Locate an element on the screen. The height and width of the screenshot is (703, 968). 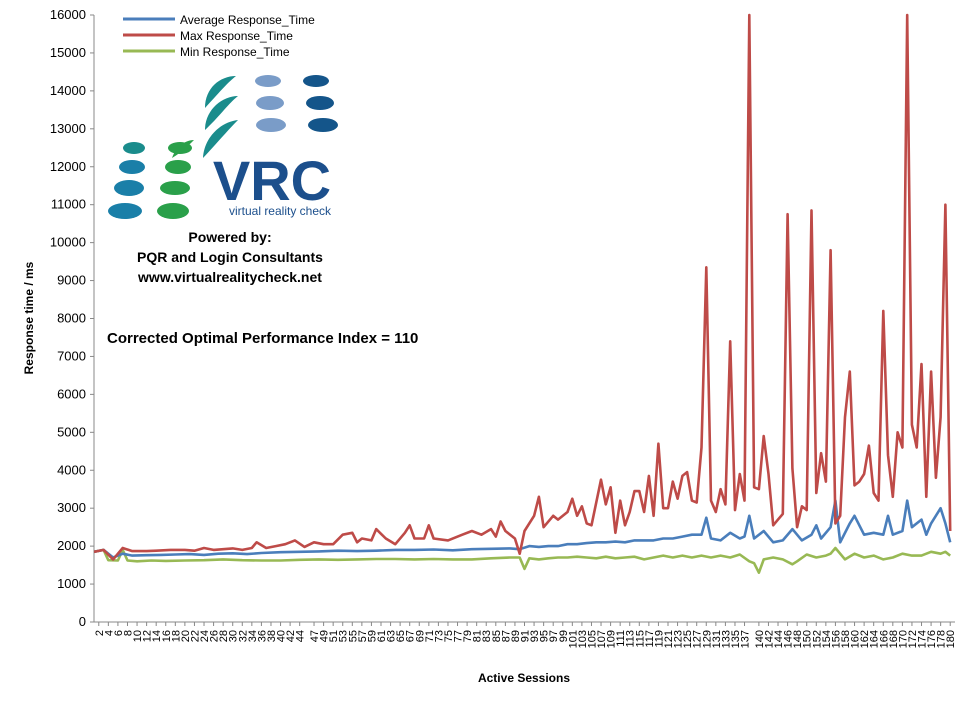
x-tick-label: 117 is located at coordinates (650, 639).